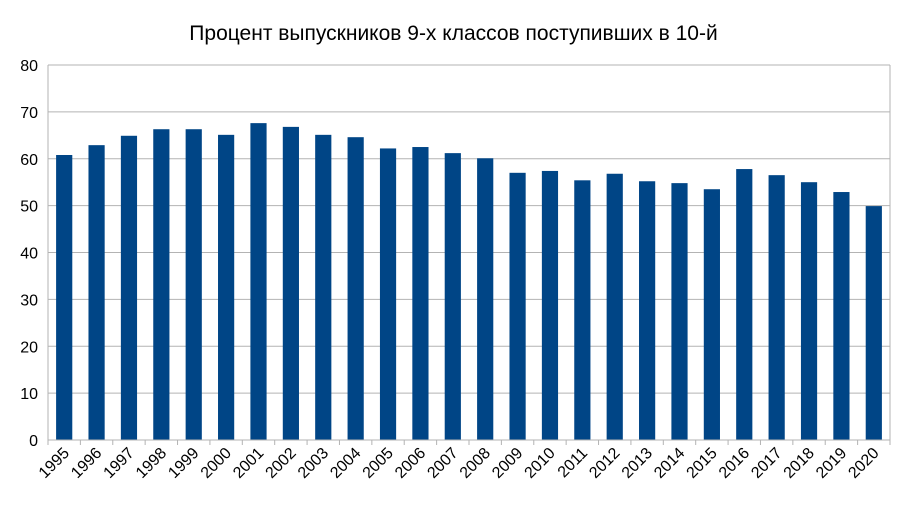 This screenshot has width=907, height=510. I want to click on y-tick-label-20: 20, so click(29, 347).